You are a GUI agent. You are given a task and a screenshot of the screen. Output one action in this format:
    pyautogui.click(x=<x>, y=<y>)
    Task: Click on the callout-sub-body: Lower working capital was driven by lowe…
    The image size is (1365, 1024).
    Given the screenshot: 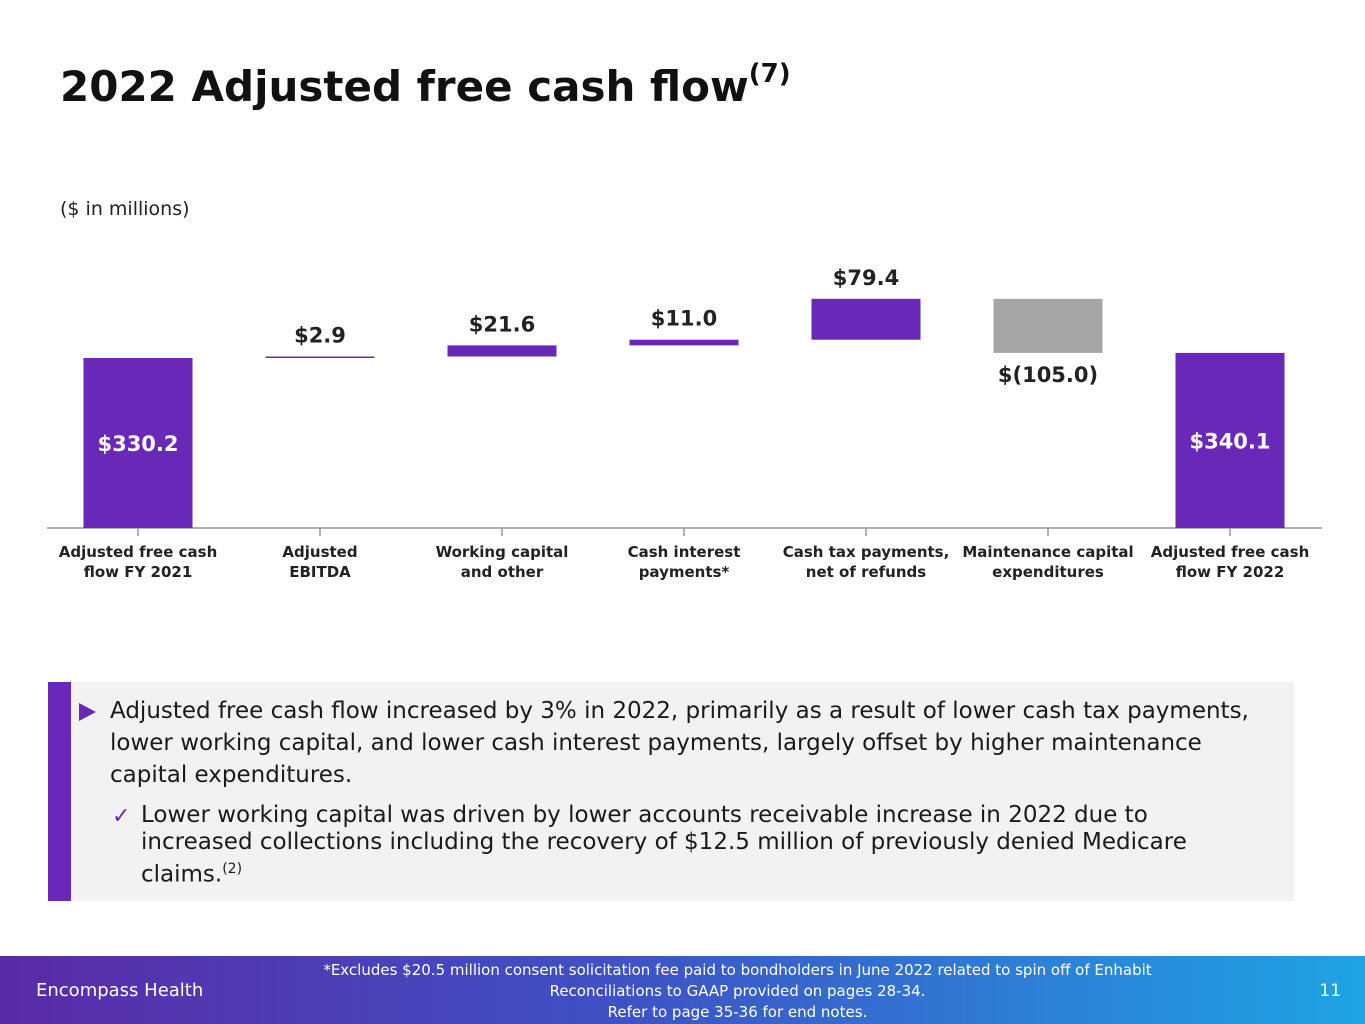 What is the action you would take?
    pyautogui.click(x=664, y=845)
    